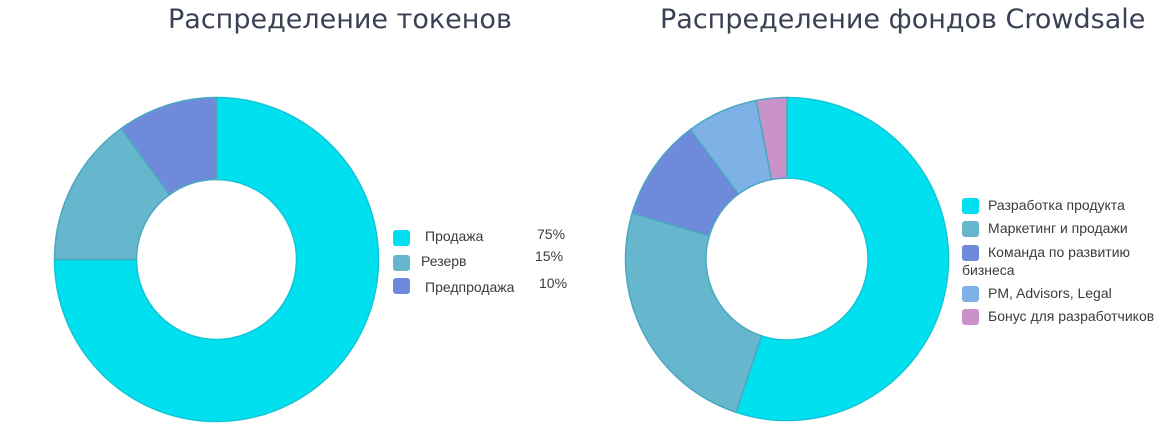 The height and width of the screenshot is (434, 1166). I want to click on chart-title-tokens: Распределение токенов, so click(340, 19).